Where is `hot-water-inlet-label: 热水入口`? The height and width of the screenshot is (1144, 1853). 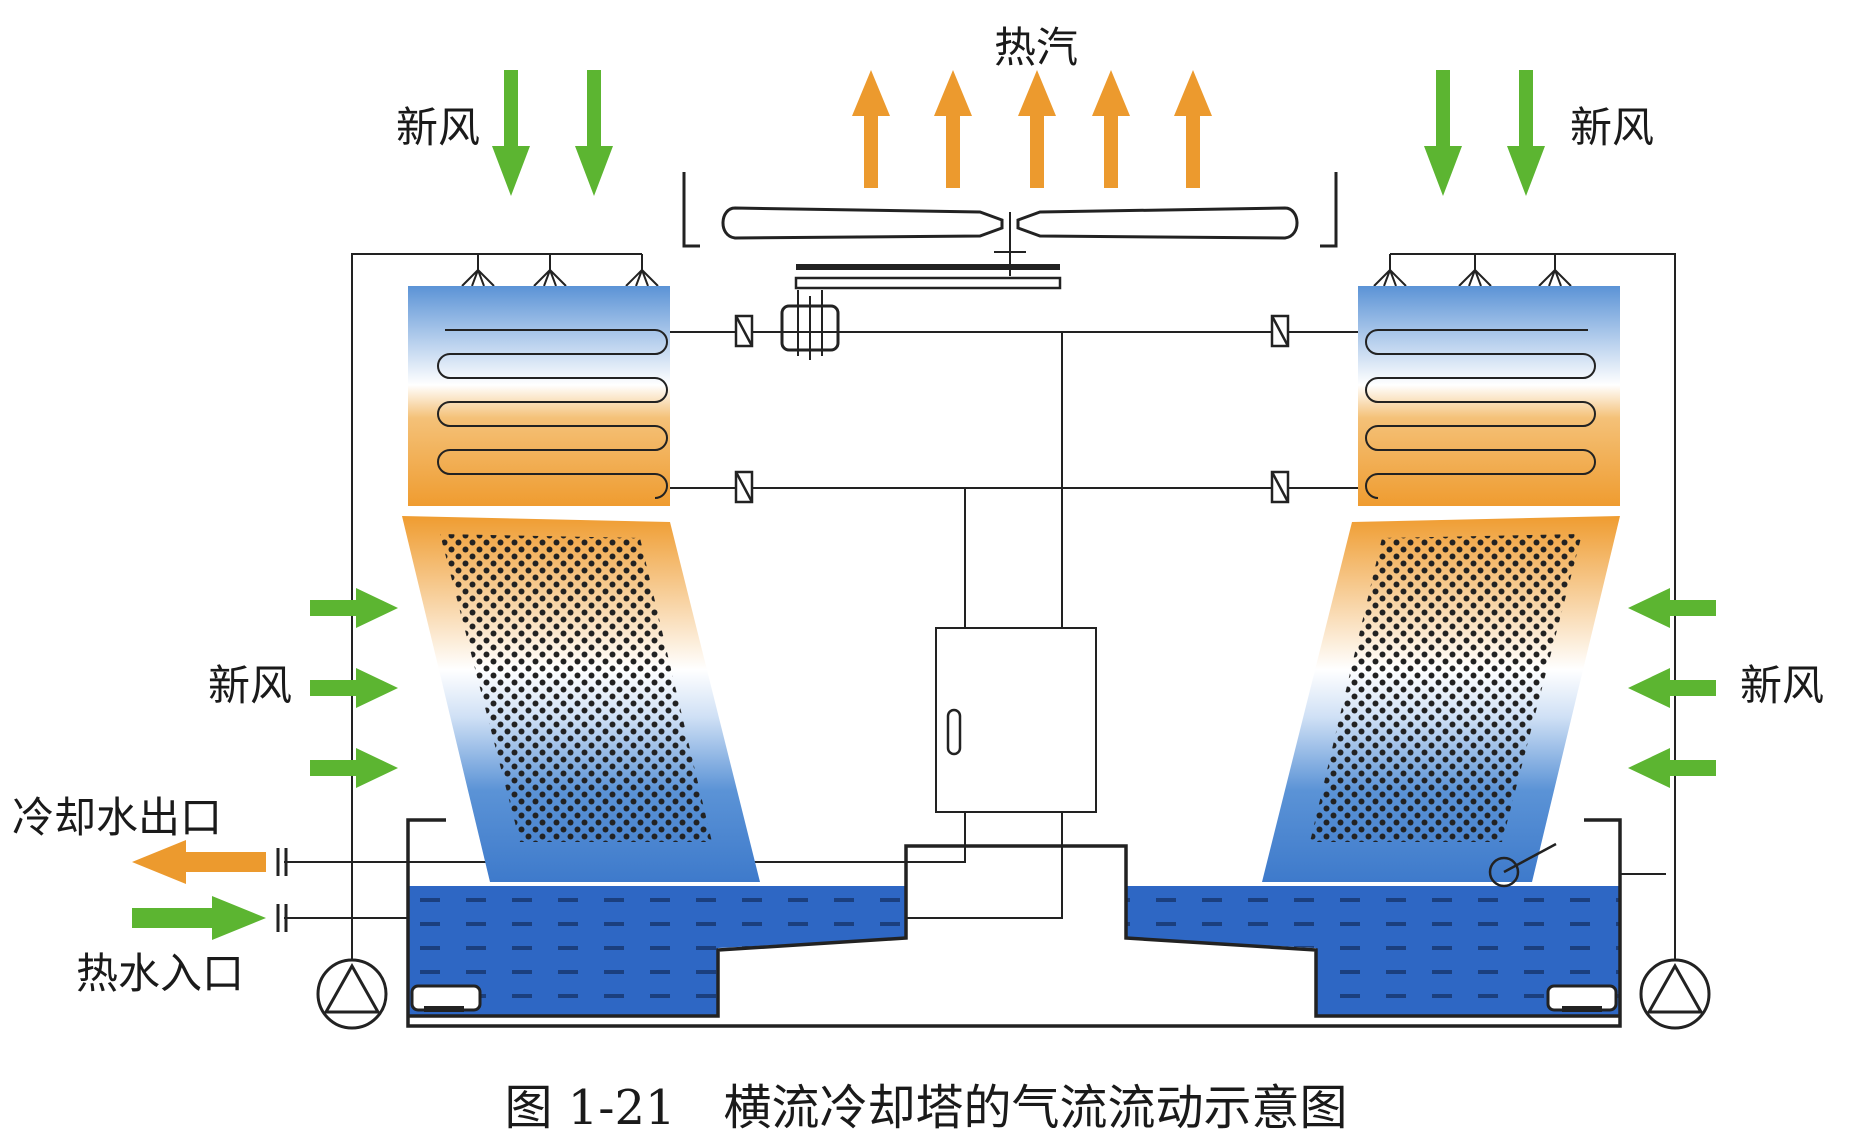
hot-water-inlet-label: 热水入口 is located at coordinates (160, 973).